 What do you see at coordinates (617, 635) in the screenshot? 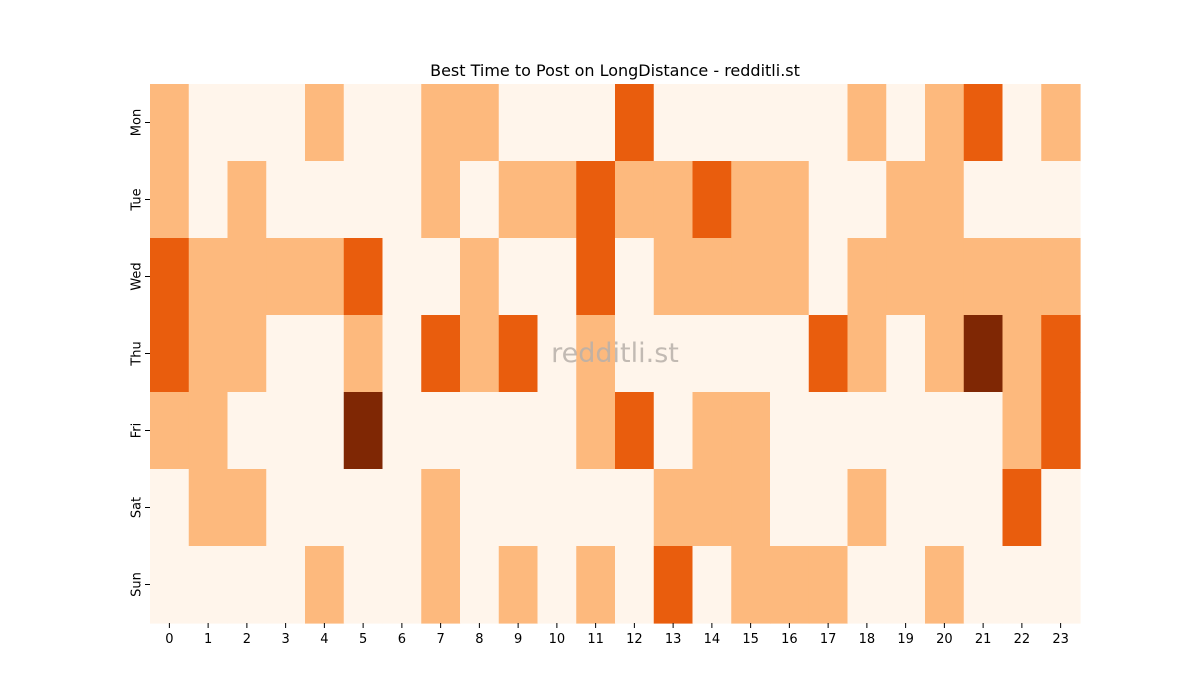
I see `x-axis: 0 1 2 3 4 5 6 7 8 9 10 11 12 13 14 15 16 17 18 19 20 21 22 23` at bounding box center [617, 635].